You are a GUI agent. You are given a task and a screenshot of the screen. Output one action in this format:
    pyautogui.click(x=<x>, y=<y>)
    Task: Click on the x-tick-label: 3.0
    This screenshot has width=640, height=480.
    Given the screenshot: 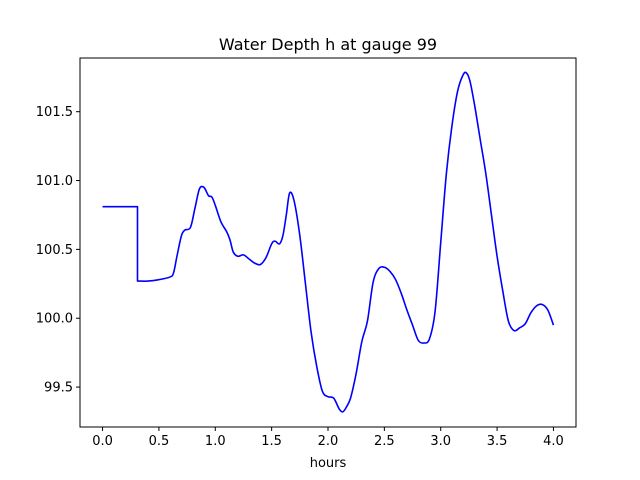 What is the action you would take?
    pyautogui.click(x=440, y=441)
    